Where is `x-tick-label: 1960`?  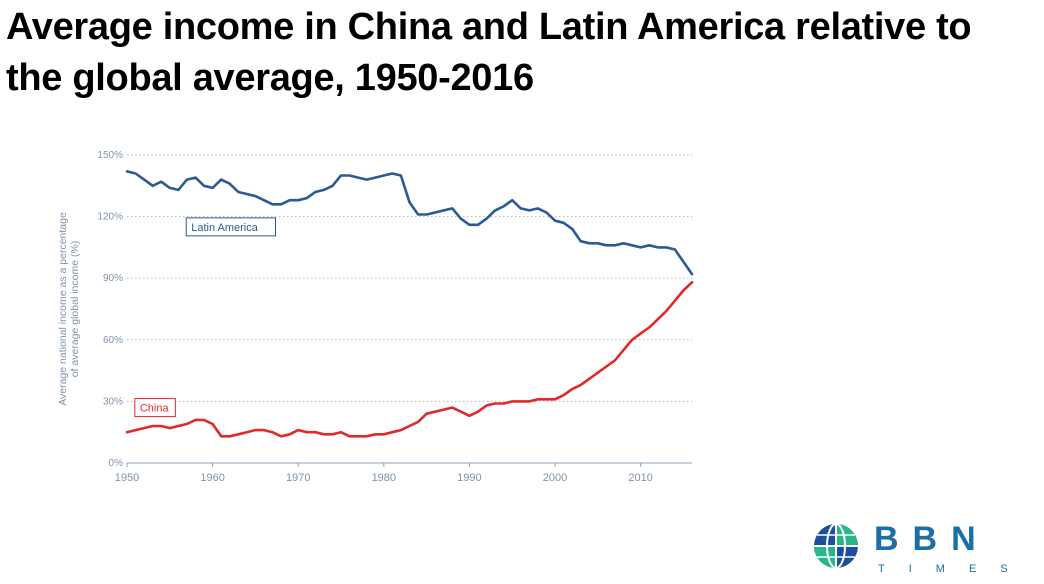
x-tick-label: 1960 is located at coordinates (212, 478).